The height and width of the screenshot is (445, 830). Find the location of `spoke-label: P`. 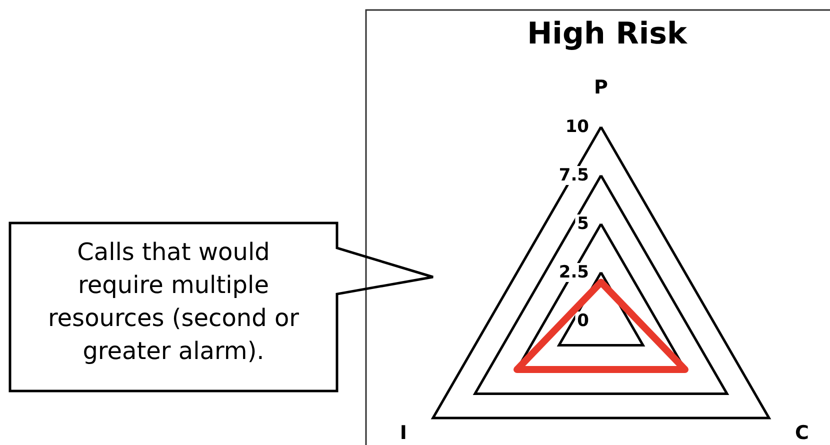

spoke-label: P is located at coordinates (601, 87).